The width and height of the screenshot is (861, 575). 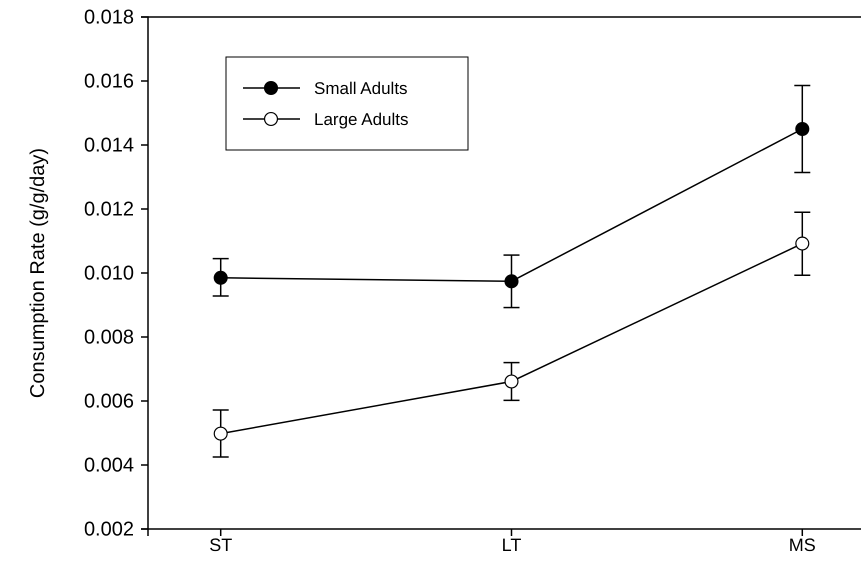 What do you see at coordinates (109, 17) in the screenshot?
I see `y-tick-label: 0.018` at bounding box center [109, 17].